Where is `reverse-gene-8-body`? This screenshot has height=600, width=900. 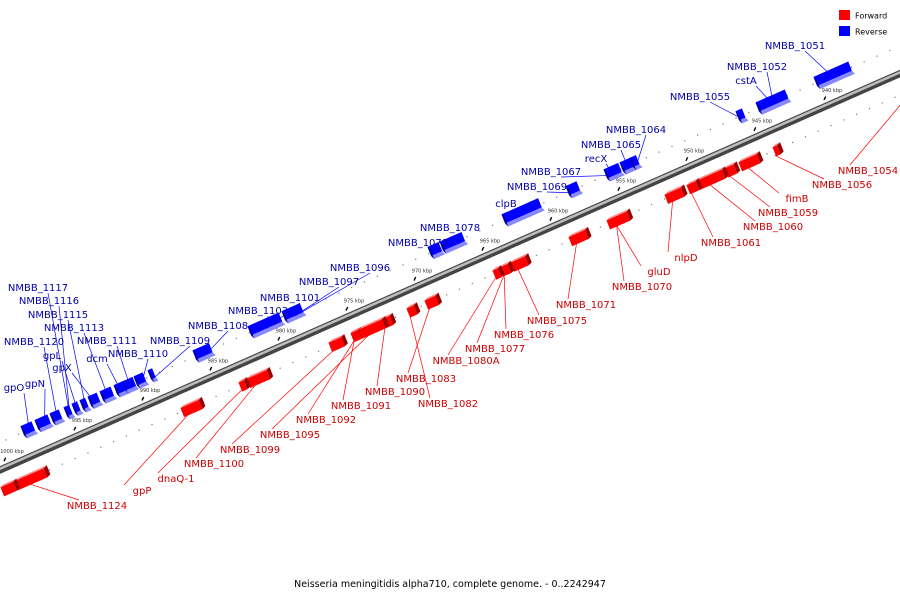
reverse-gene-8-body is located at coordinates (521, 211).